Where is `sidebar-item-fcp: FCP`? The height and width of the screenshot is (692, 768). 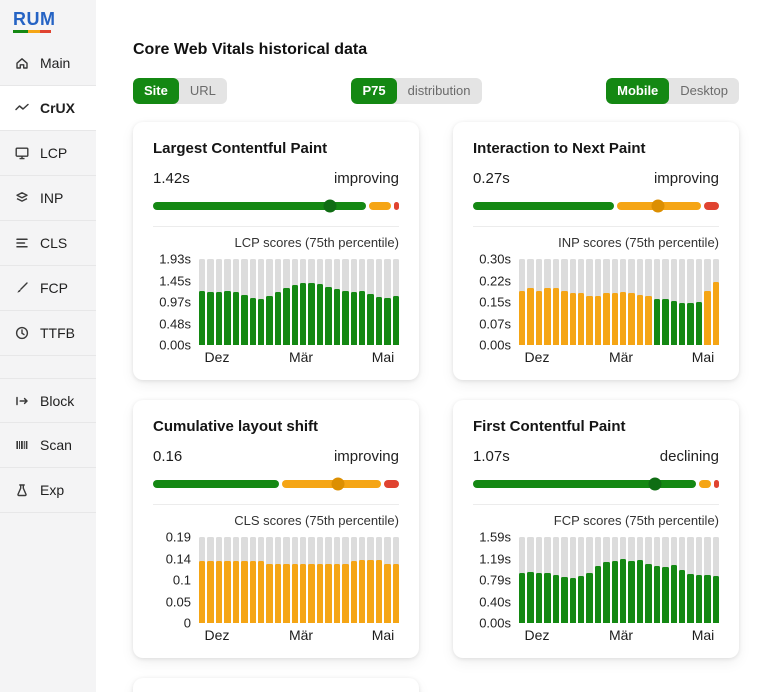
sidebar-item-fcp: FCP is located at coordinates (48, 288).